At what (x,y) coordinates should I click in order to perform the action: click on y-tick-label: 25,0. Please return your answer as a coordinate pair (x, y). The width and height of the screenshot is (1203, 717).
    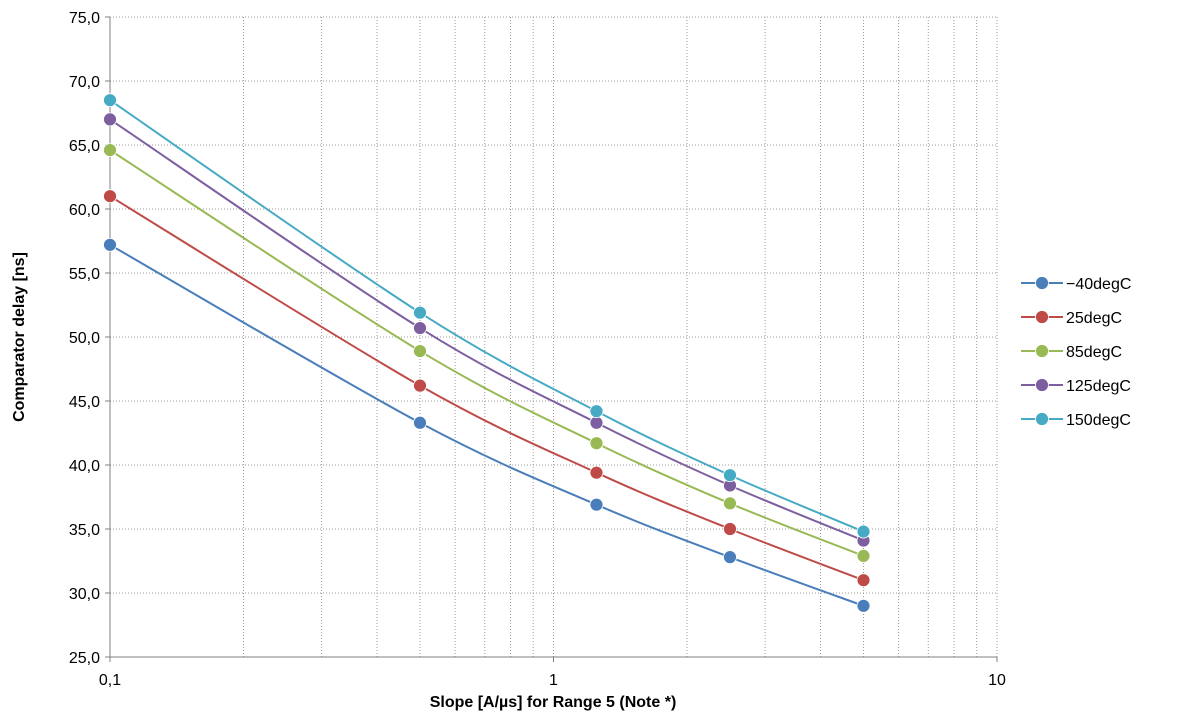
    Looking at the image, I should click on (84, 658).